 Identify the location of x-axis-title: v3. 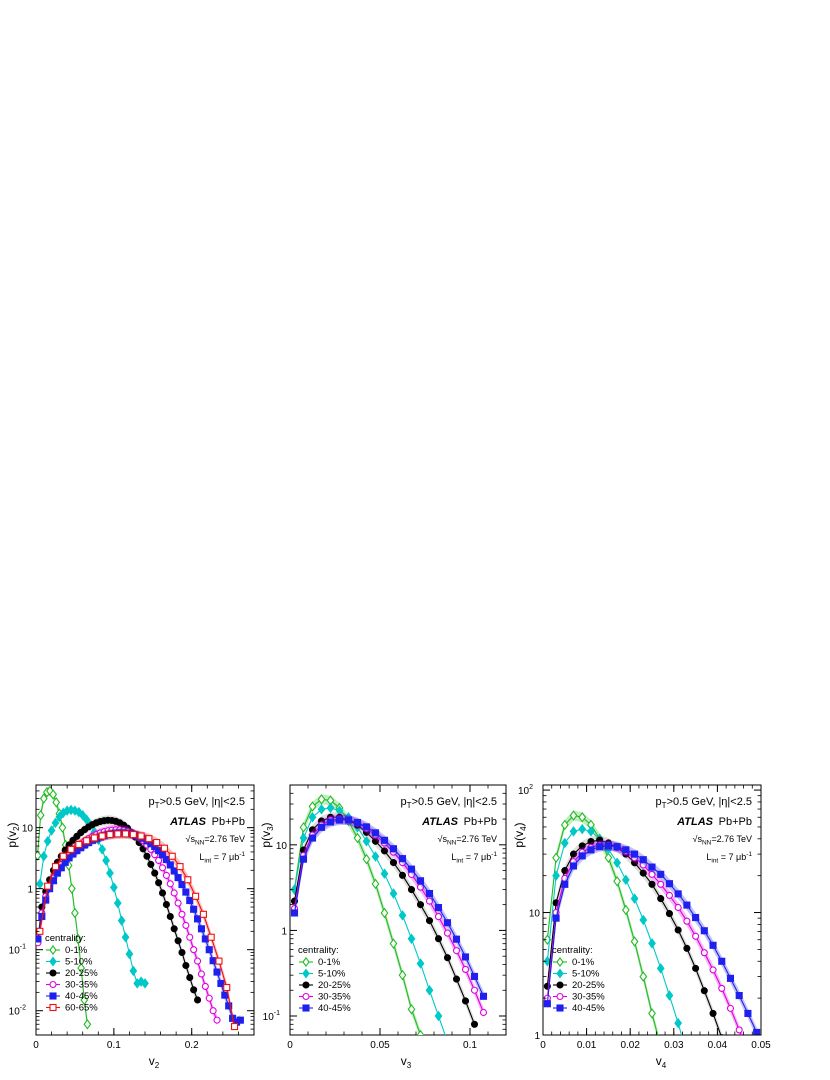
(406, 1062).